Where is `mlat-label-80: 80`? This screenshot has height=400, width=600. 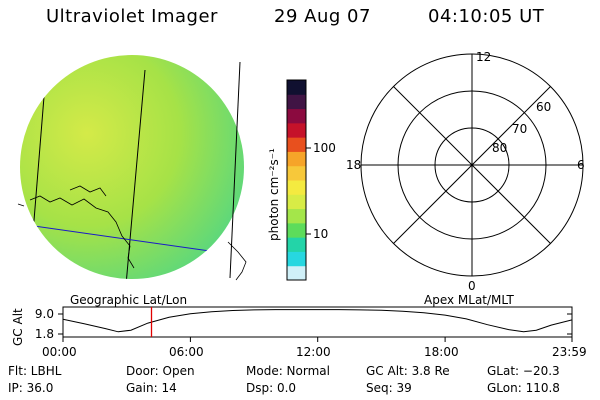 mlat-label-80: 80 is located at coordinates (499, 148).